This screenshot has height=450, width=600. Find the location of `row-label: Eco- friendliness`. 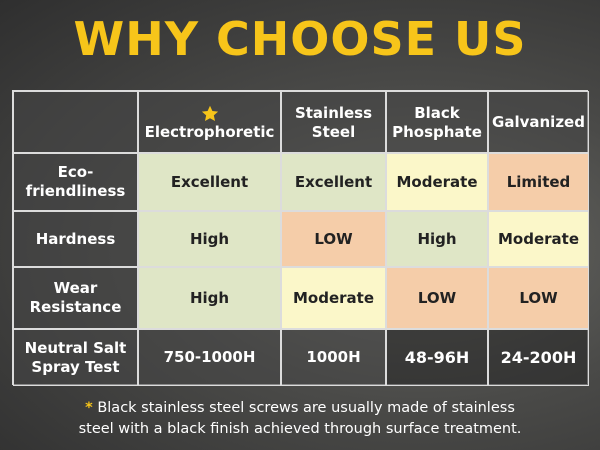

row-label: Eco- friendliness is located at coordinates (75, 182).